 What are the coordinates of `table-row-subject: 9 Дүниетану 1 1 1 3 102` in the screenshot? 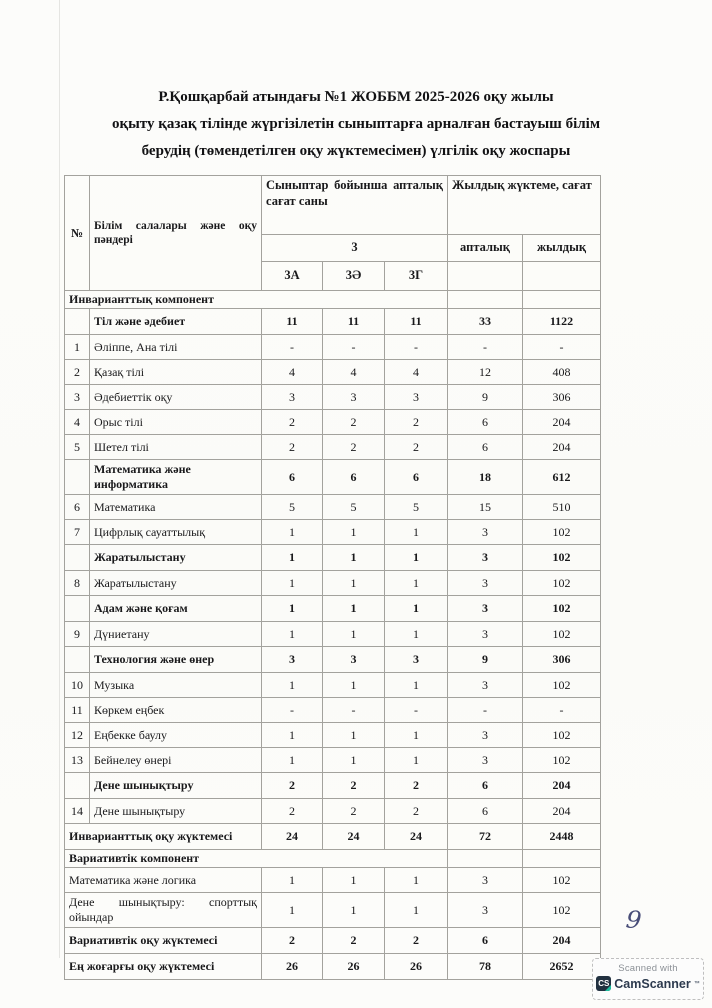 It's located at (333, 634).